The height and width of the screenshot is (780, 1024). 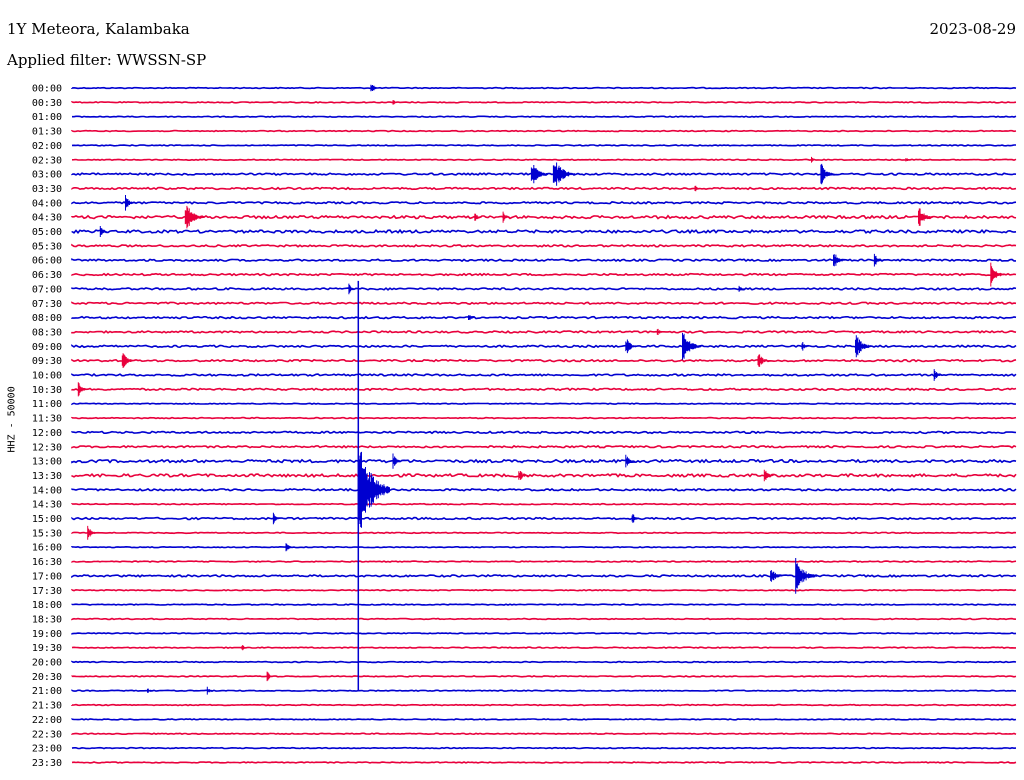 What do you see at coordinates (47, 691) in the screenshot?
I see `row-label-2100: 21:00` at bounding box center [47, 691].